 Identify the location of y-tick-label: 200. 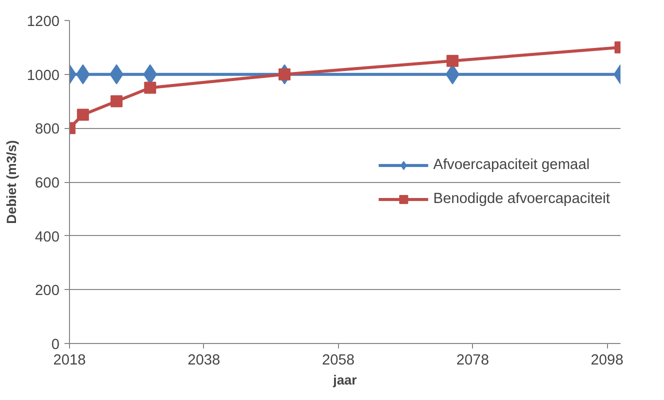
(47, 291).